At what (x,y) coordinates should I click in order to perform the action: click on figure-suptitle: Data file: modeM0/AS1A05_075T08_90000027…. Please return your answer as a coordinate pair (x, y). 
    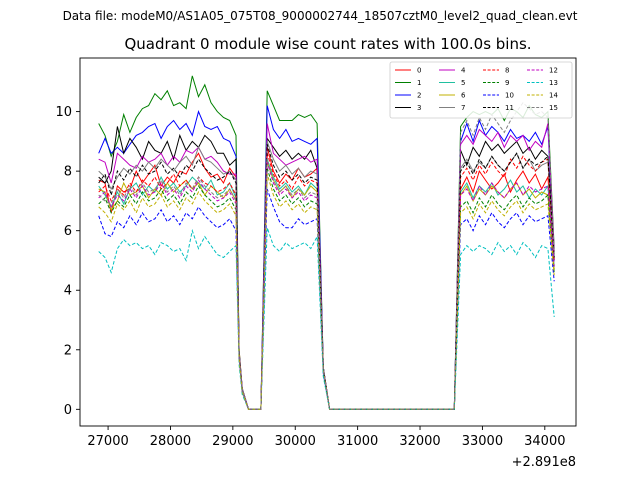
    Looking at the image, I should click on (320, 16).